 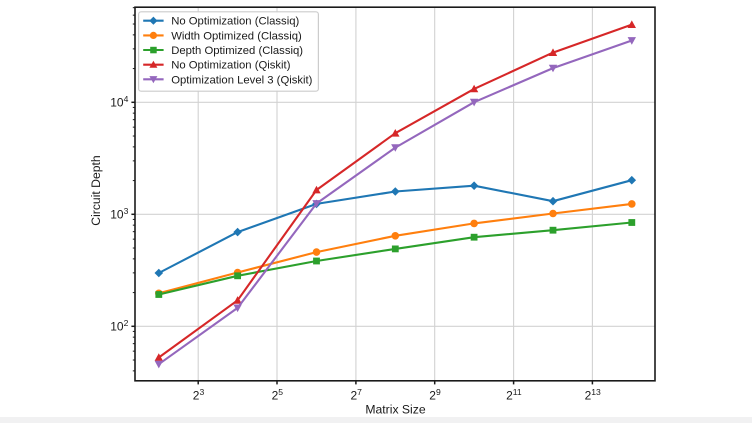 I want to click on svg-text: 29, so click(x=435, y=395).